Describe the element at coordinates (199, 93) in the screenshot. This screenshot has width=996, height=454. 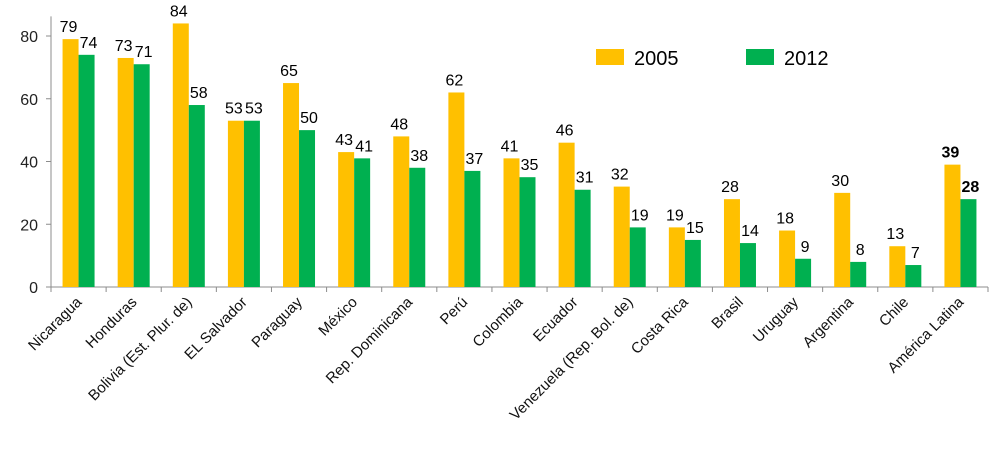
I see `data-label-2012: 58` at that location.